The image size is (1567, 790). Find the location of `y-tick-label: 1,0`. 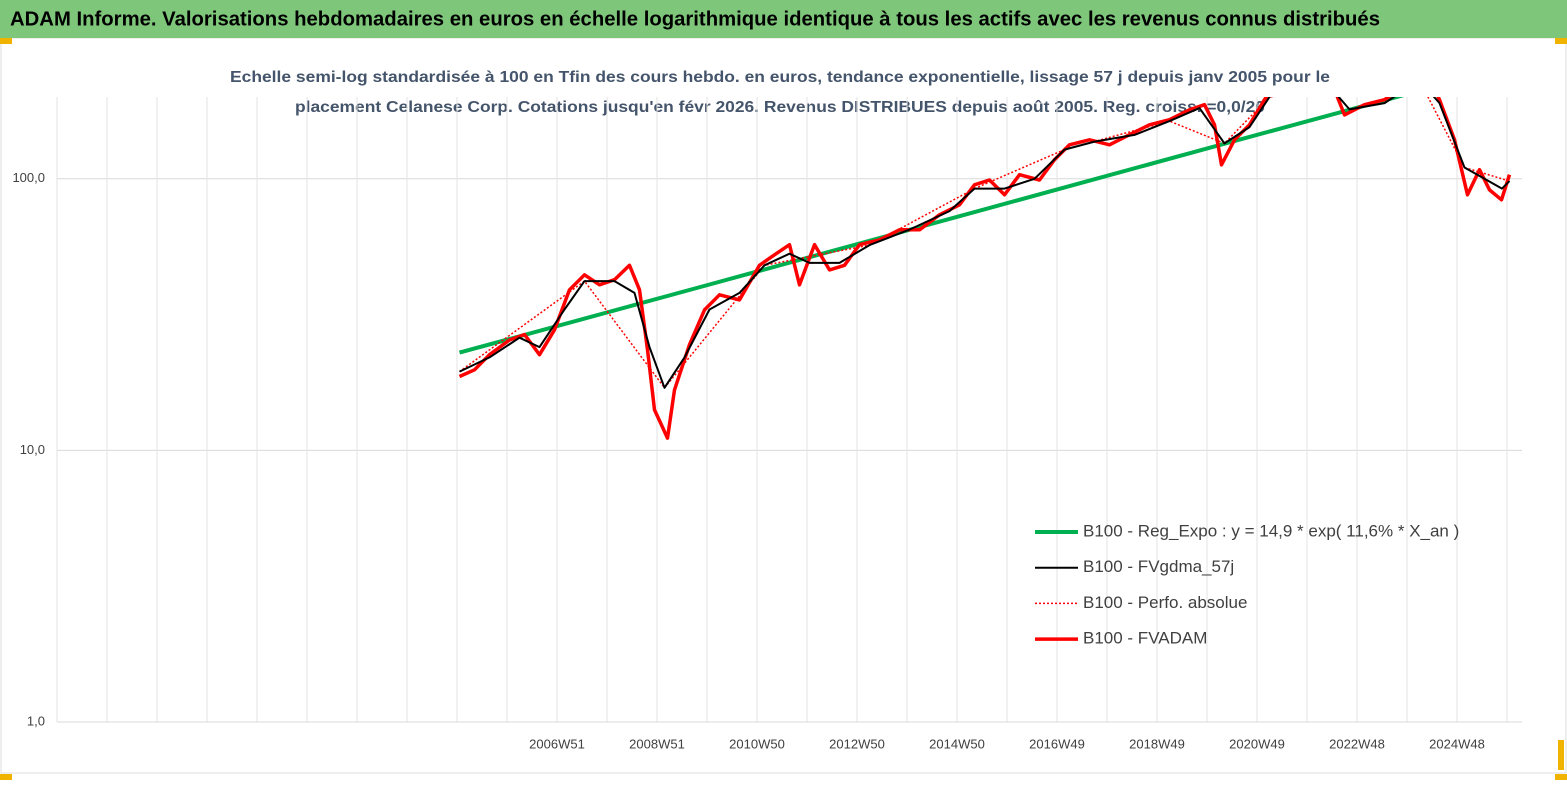

y-tick-label: 1,0 is located at coordinates (36, 720).